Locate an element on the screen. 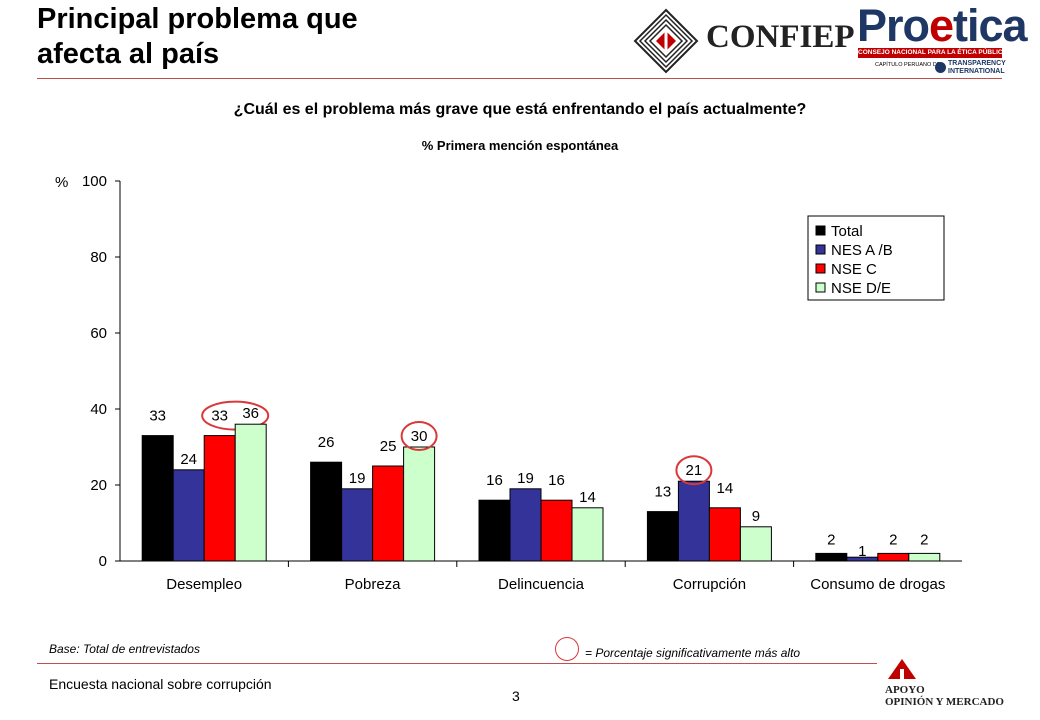 Image resolution: width=1040 pixels, height=720 pixels. y-tick-label: 40 is located at coordinates (98, 409).